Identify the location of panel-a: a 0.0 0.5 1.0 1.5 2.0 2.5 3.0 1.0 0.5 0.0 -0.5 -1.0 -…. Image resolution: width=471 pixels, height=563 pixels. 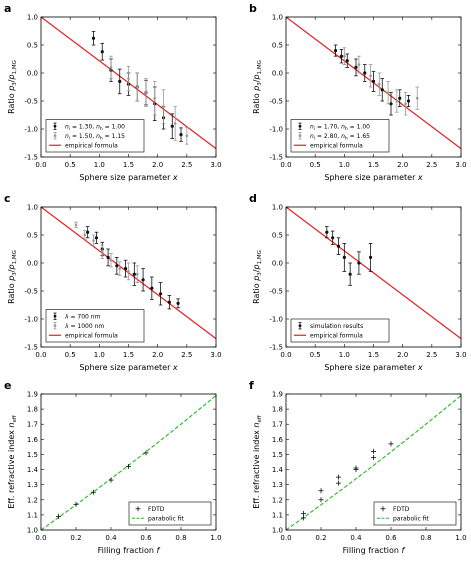
(113, 92).